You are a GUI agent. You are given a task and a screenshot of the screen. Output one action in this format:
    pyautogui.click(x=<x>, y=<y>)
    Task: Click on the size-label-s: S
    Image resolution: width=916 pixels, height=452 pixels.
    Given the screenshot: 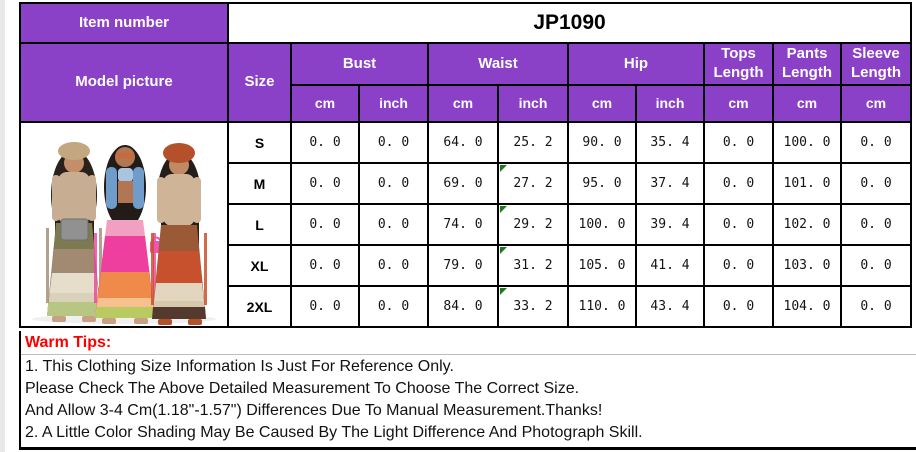 What is the action you would take?
    pyautogui.click(x=259, y=142)
    